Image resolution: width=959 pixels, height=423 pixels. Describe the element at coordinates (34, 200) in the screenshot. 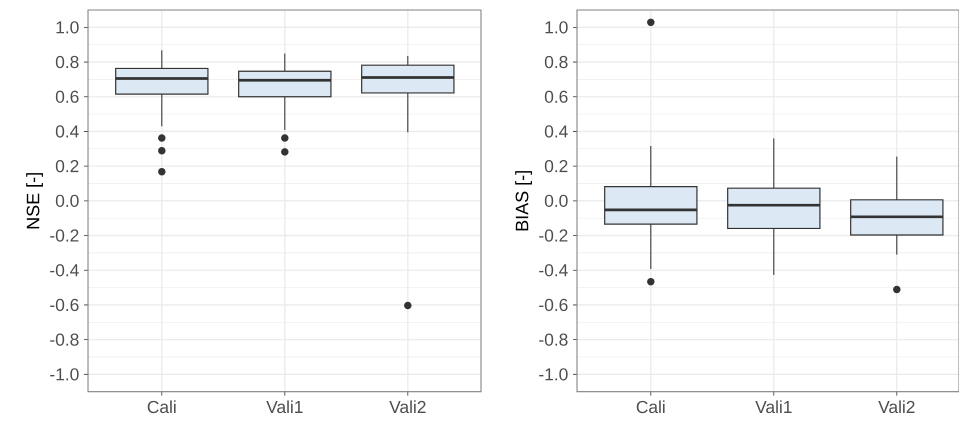

I see `y-axis-title: NSE [-]` at that location.